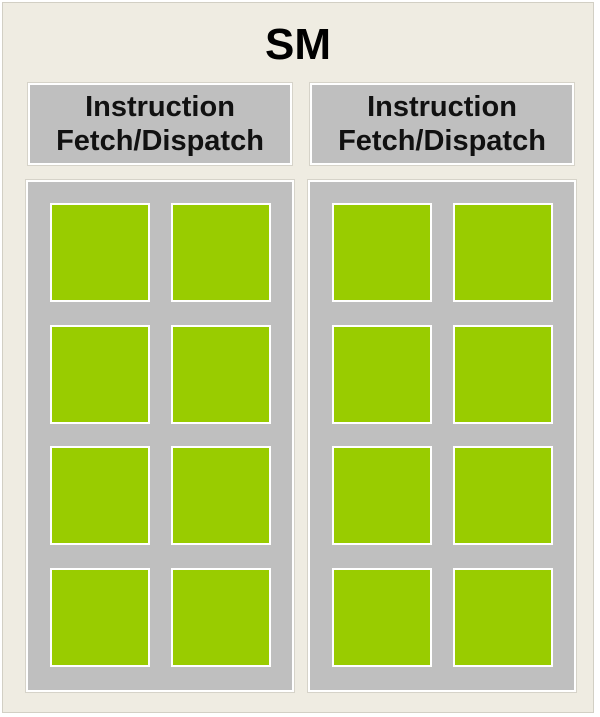 The height and width of the screenshot is (717, 600). I want to click on instruction-fetch-dispatch-right: Instruction Fetch/Dispatch, so click(442, 124).